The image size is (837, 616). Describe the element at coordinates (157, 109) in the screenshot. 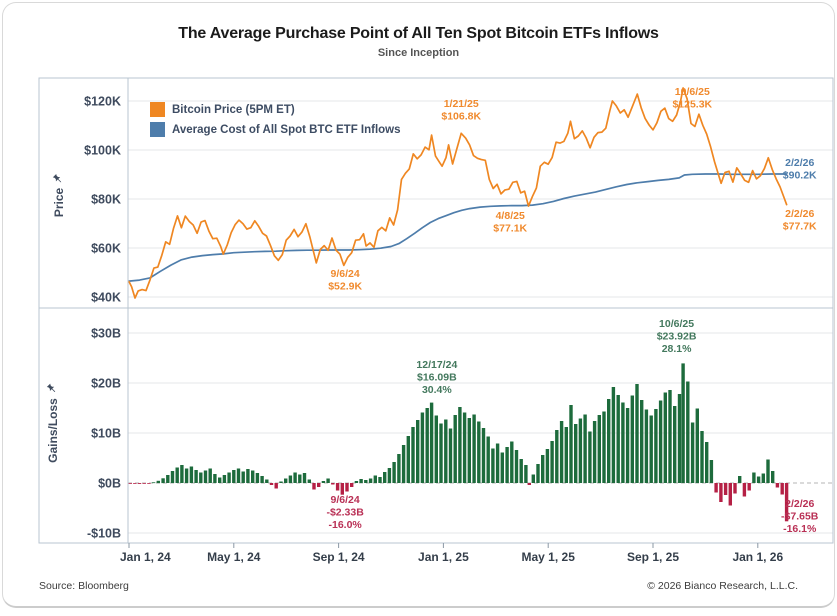

I see `bitcoin-price-swatch` at that location.